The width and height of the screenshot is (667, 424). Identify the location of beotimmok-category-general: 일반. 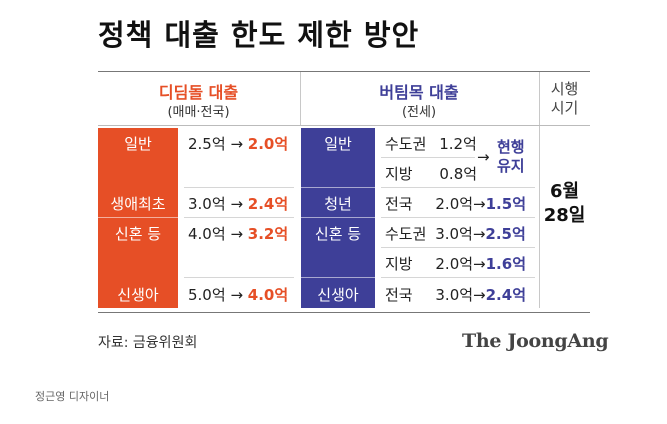
(338, 144).